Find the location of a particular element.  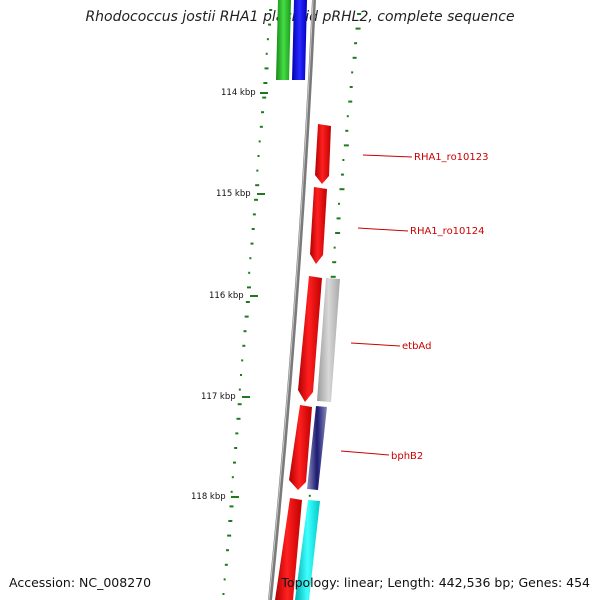

gene-etbAd is located at coordinates (328, 340).